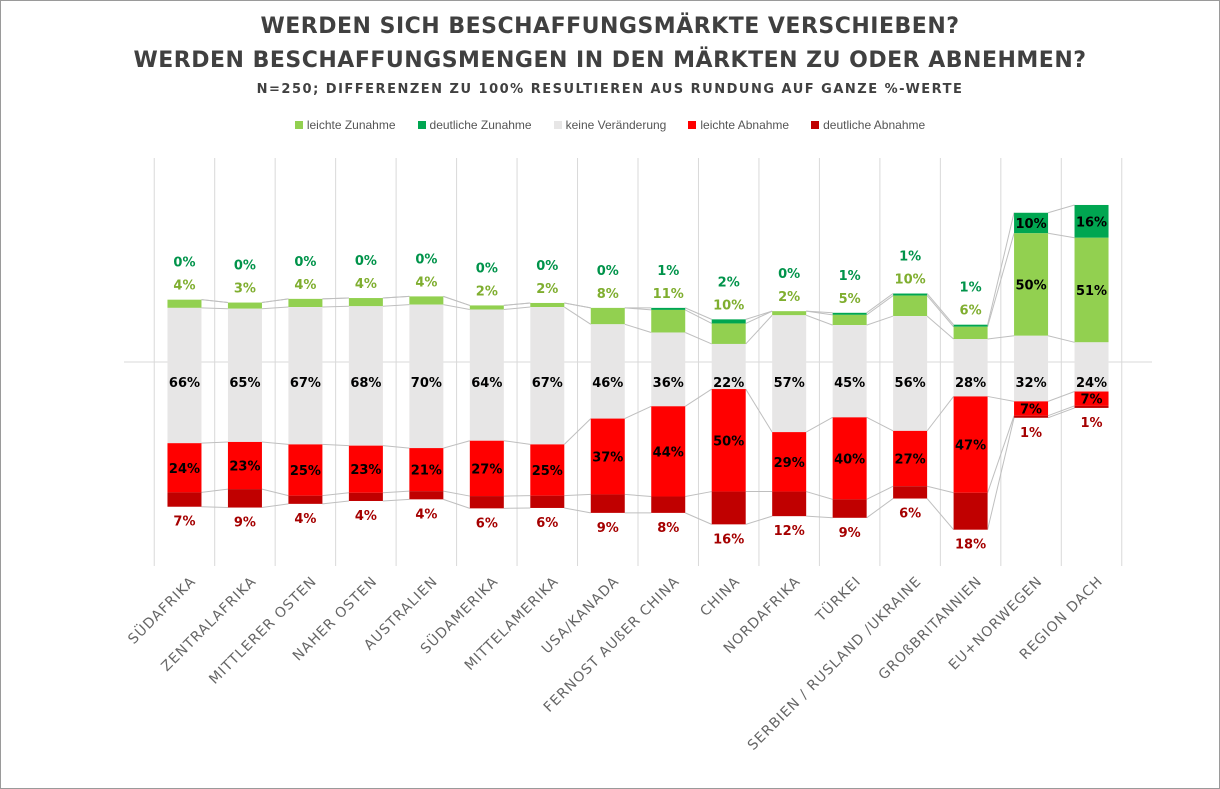 The width and height of the screenshot is (1220, 789). Describe the element at coordinates (1030, 286) in the screenshot. I see `data-label-leichte-zunahme: 50%` at that location.